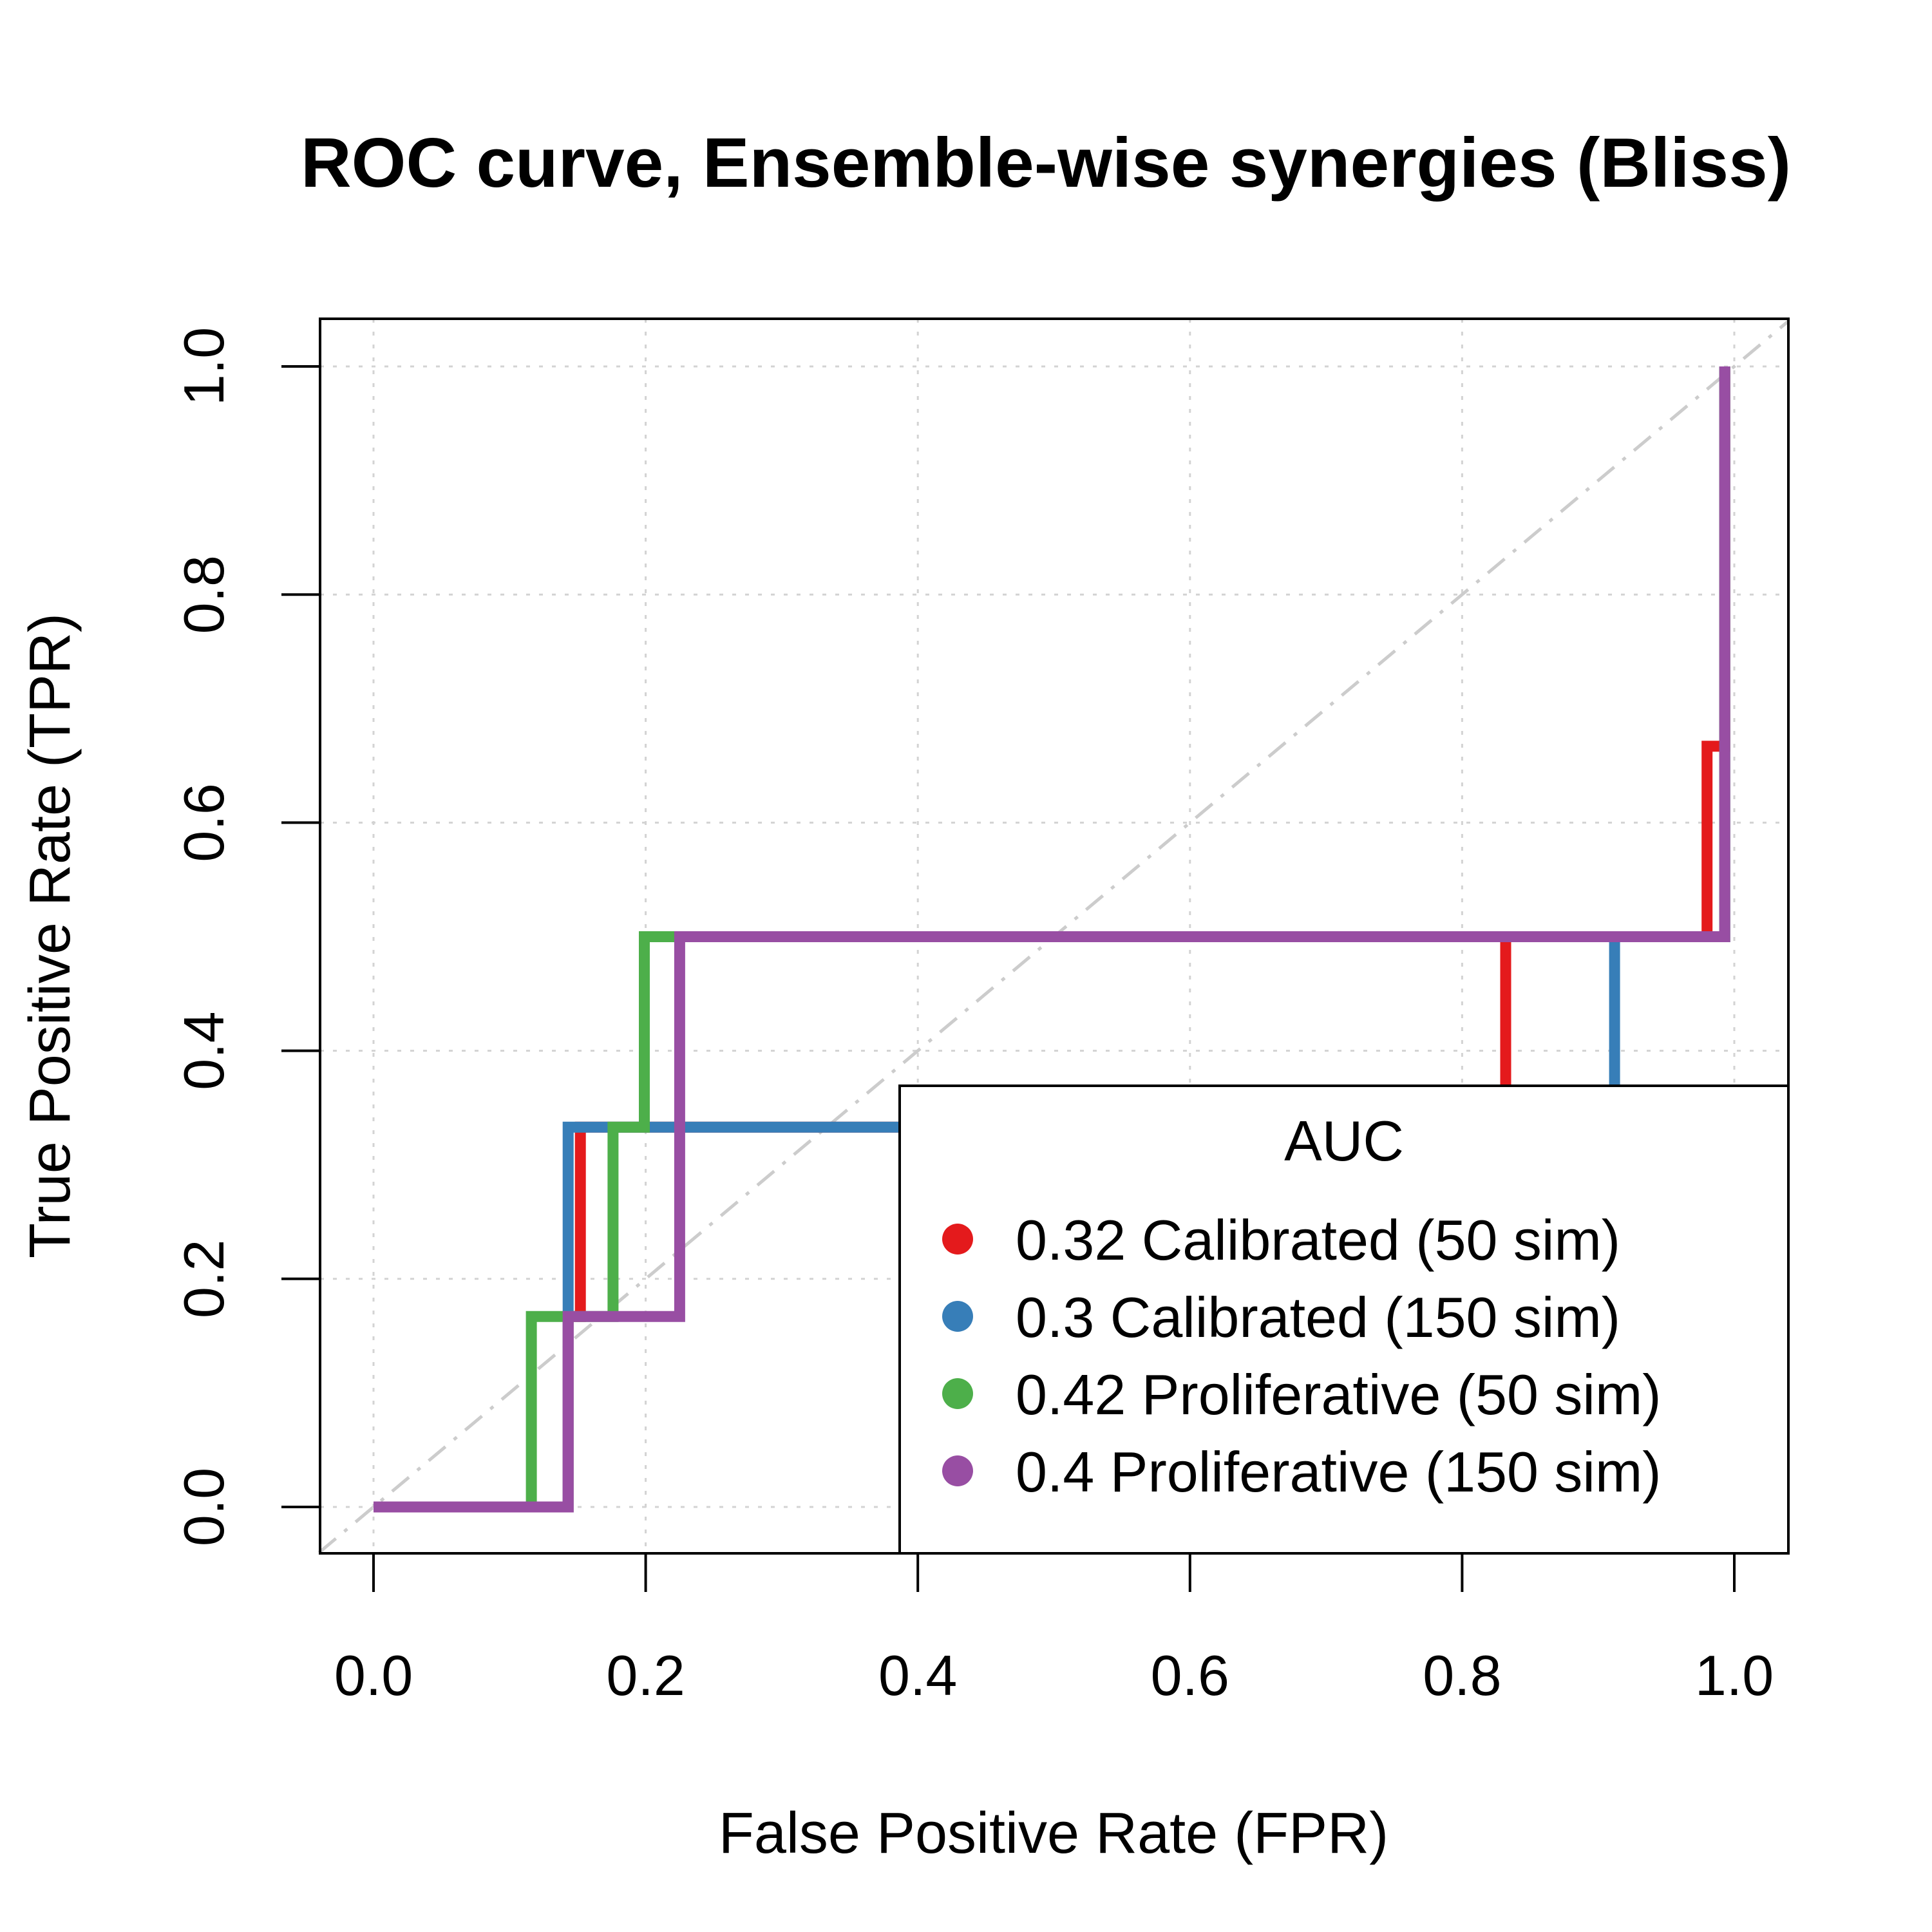 The height and width of the screenshot is (1932, 1932). What do you see at coordinates (204, 366) in the screenshot?
I see `y-tick-label: 1.0` at bounding box center [204, 366].